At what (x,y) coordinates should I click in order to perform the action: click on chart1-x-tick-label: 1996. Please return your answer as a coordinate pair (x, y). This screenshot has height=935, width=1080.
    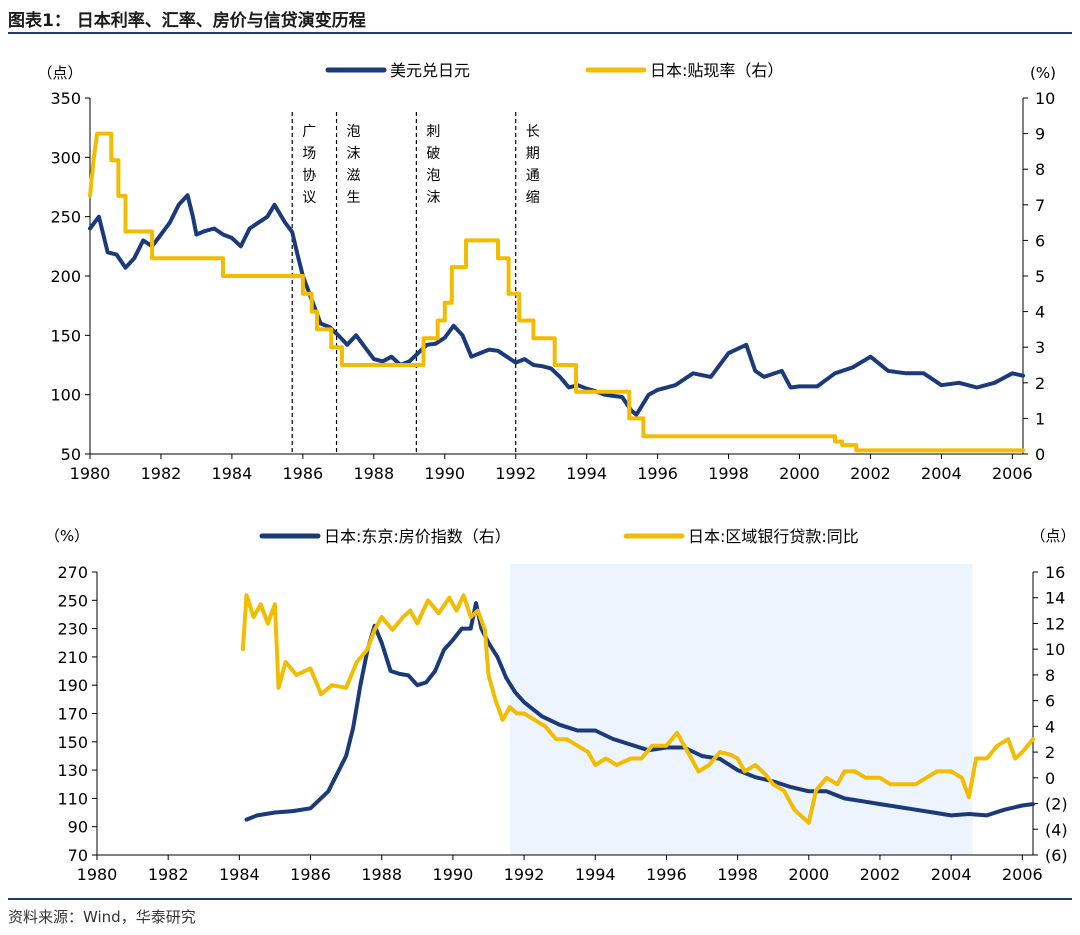
    Looking at the image, I should click on (657, 473).